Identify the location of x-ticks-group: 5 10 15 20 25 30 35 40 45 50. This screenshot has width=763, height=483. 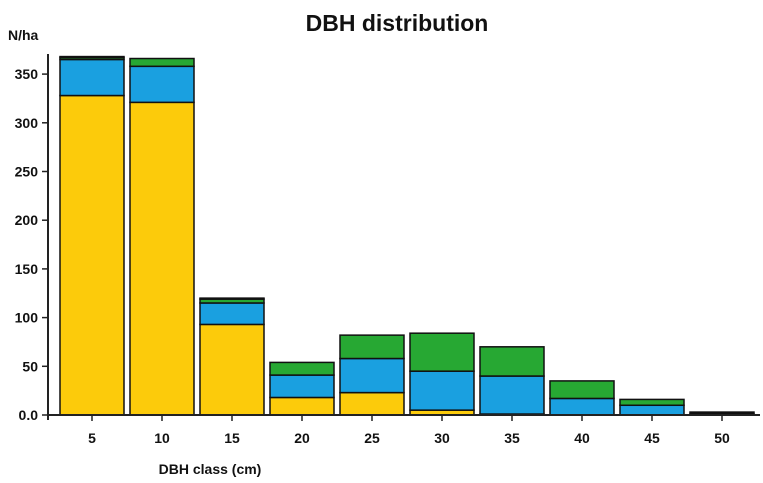
(409, 430).